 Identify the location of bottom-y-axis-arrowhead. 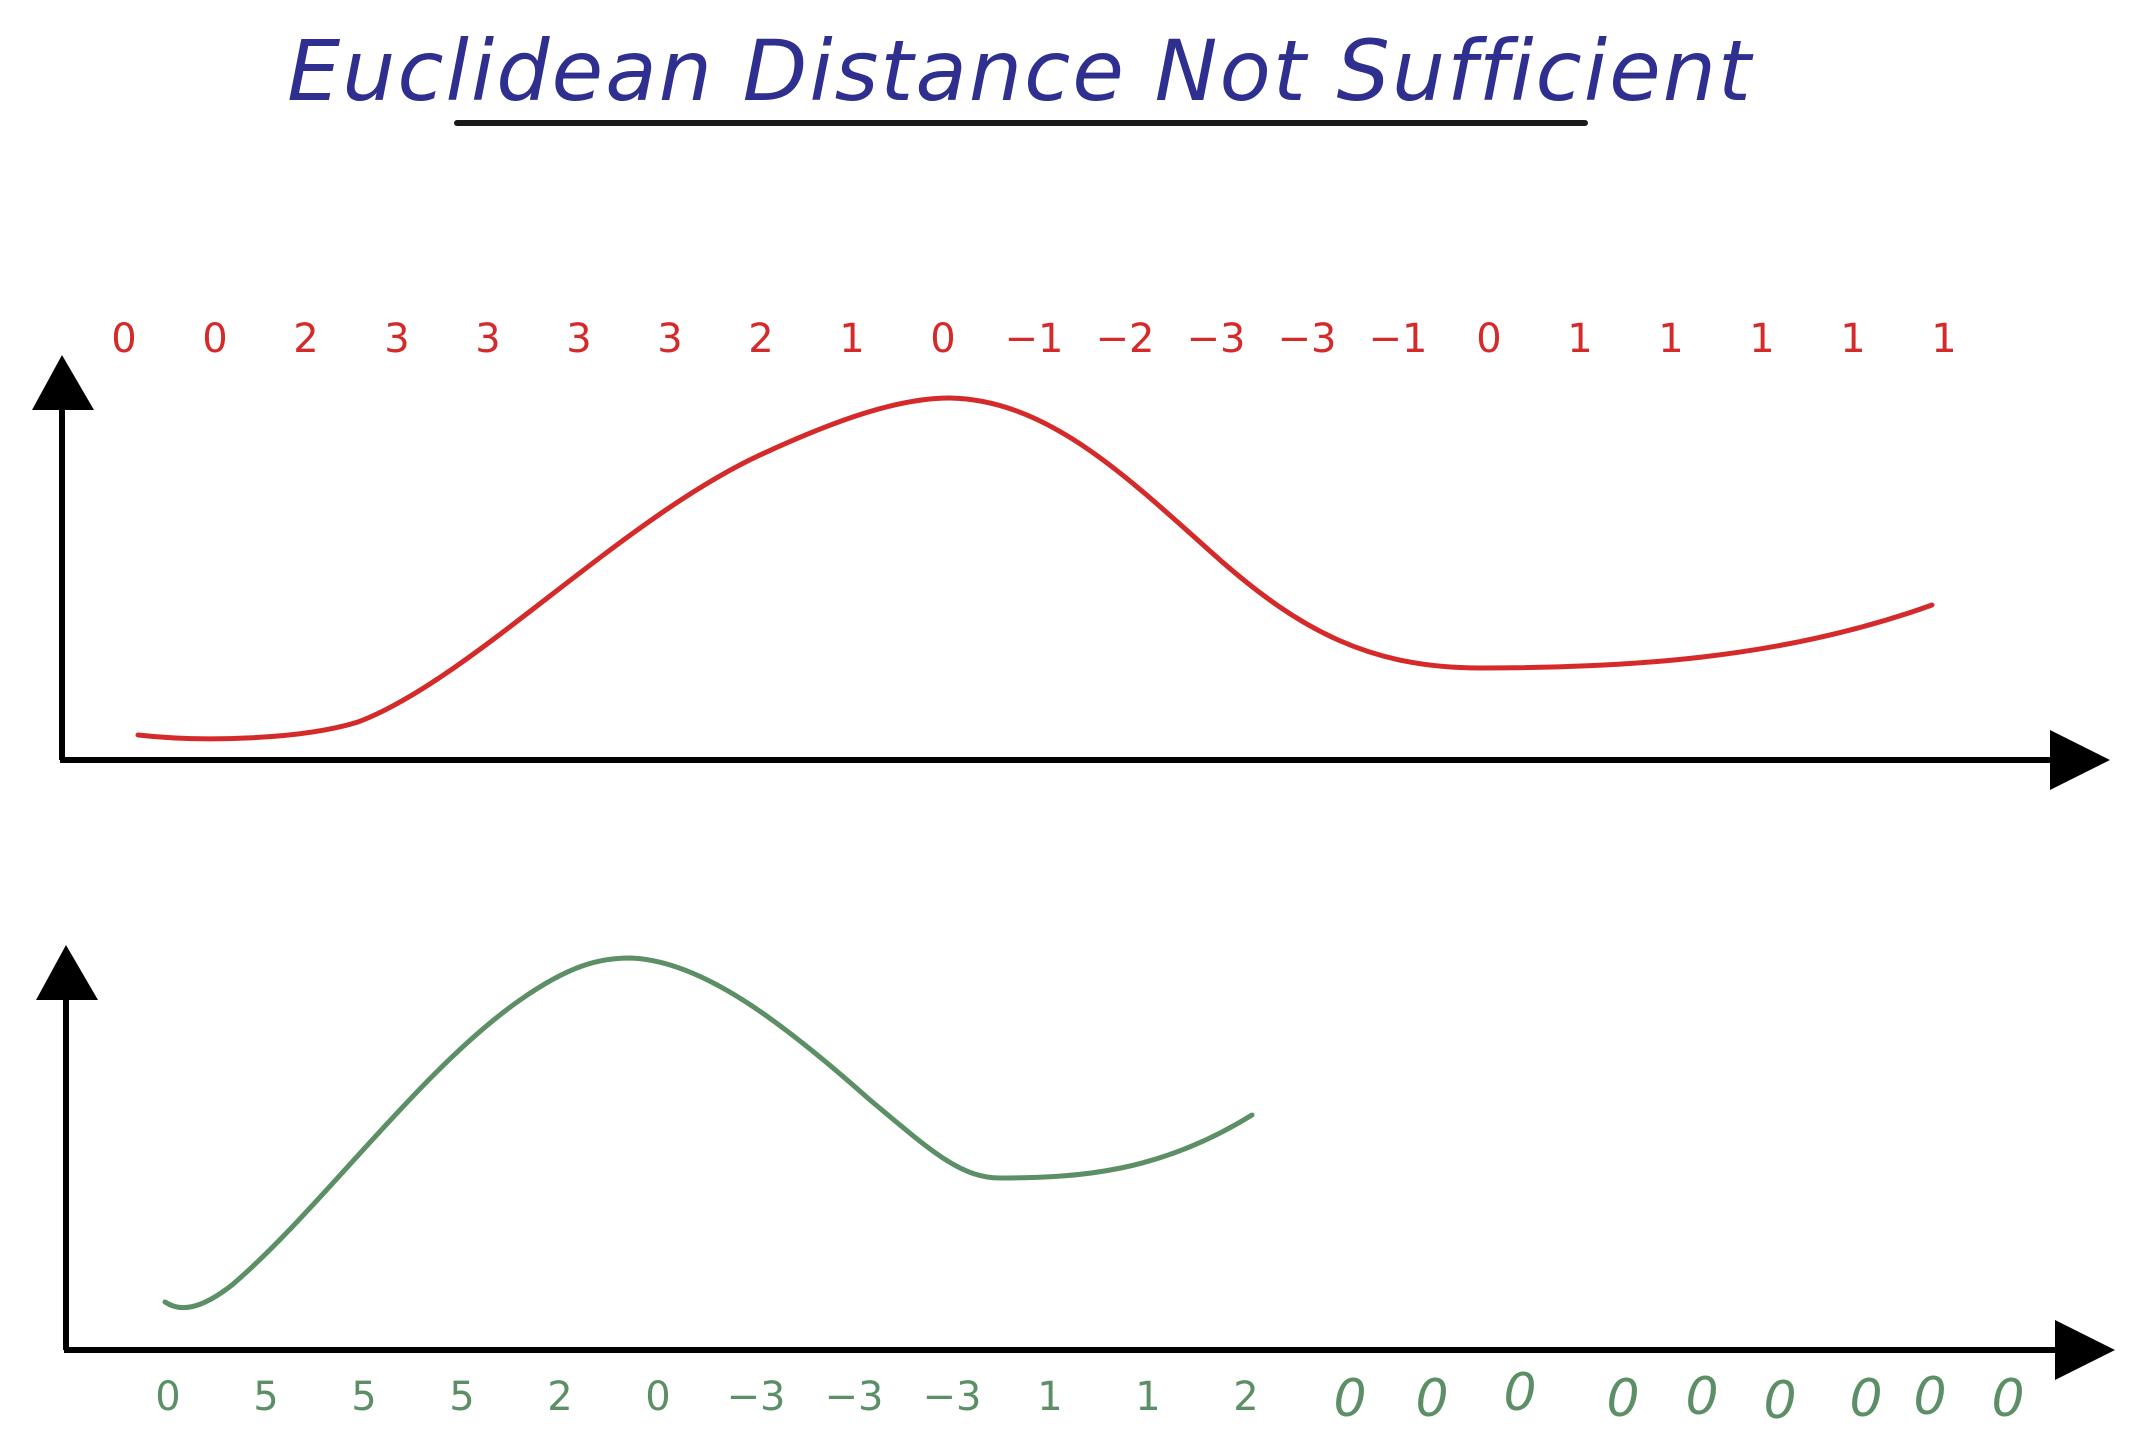
(67, 972).